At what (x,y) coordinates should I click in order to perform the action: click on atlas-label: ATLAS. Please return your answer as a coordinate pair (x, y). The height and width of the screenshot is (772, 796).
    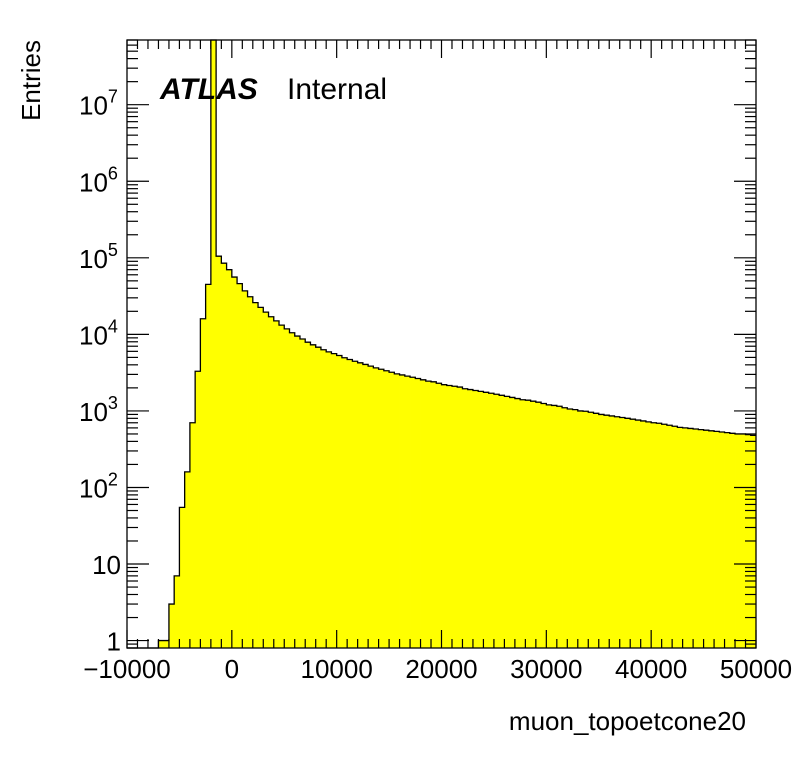
    Looking at the image, I should click on (208, 89).